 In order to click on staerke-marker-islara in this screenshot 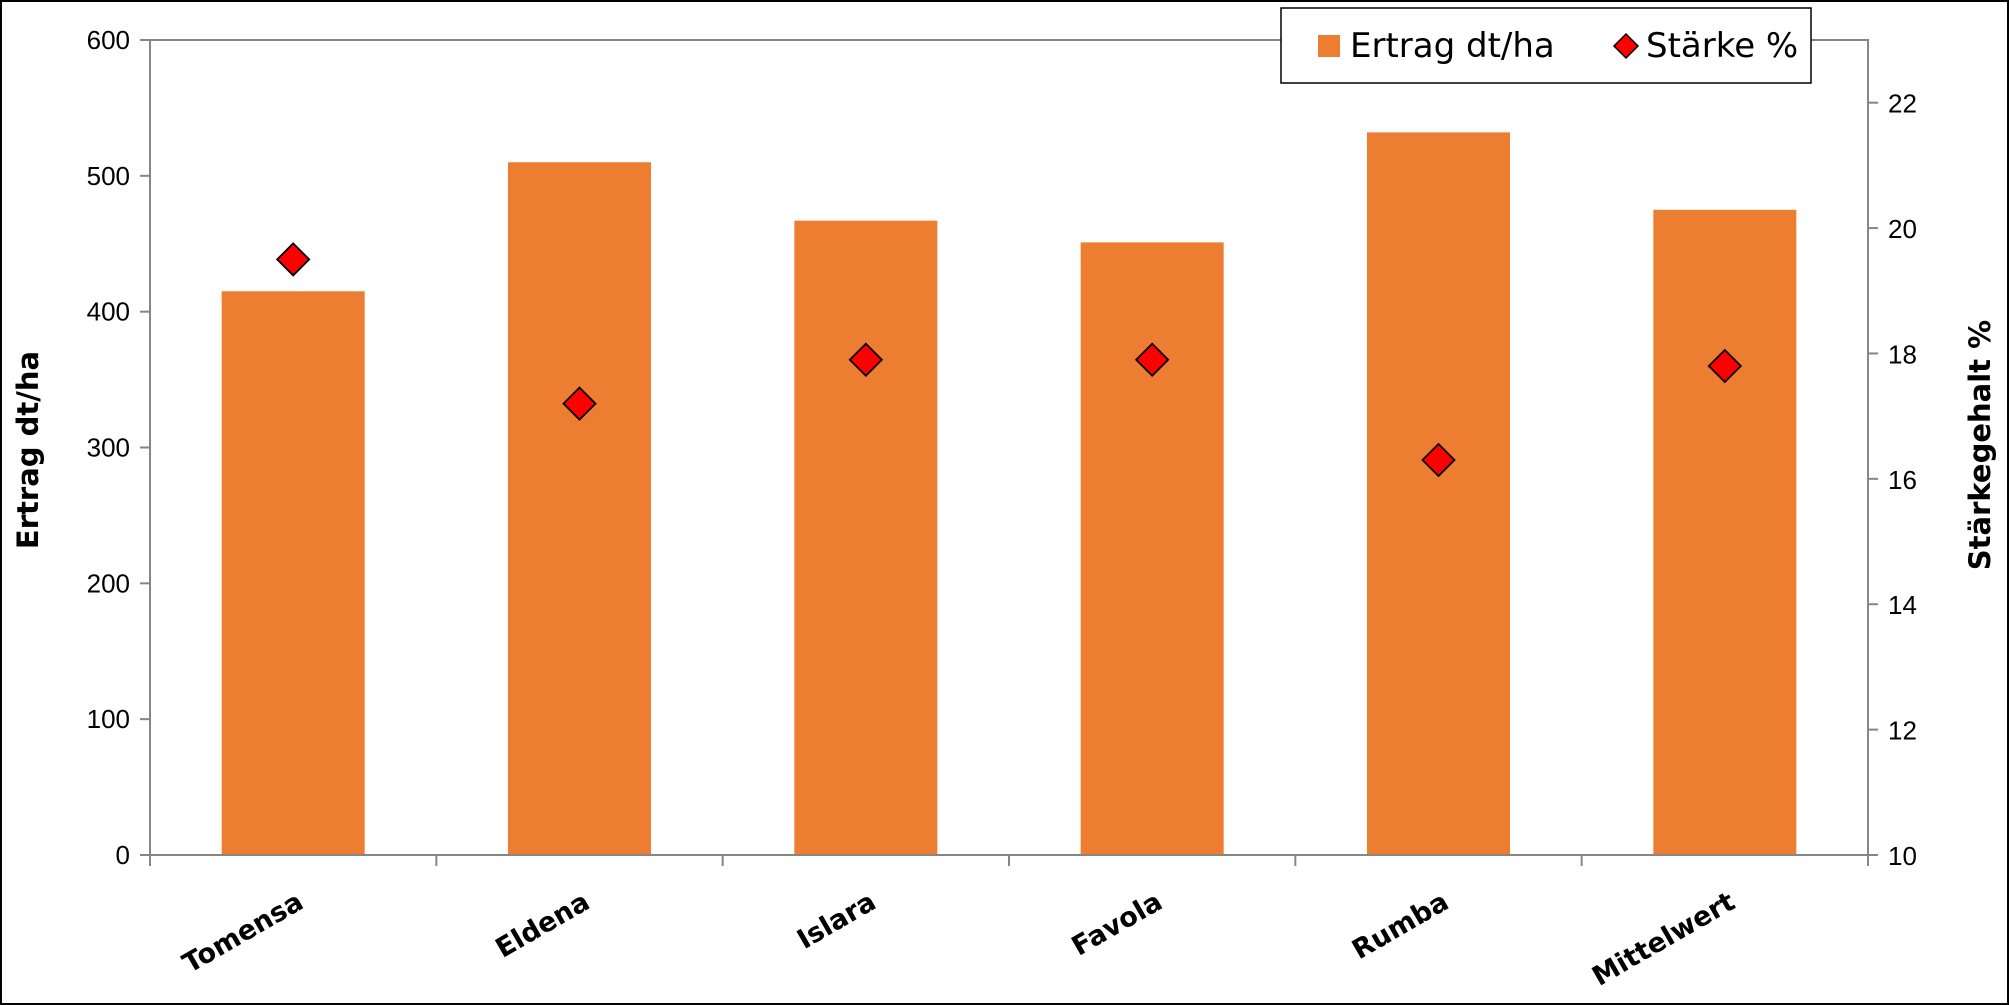, I will do `click(866, 360)`.